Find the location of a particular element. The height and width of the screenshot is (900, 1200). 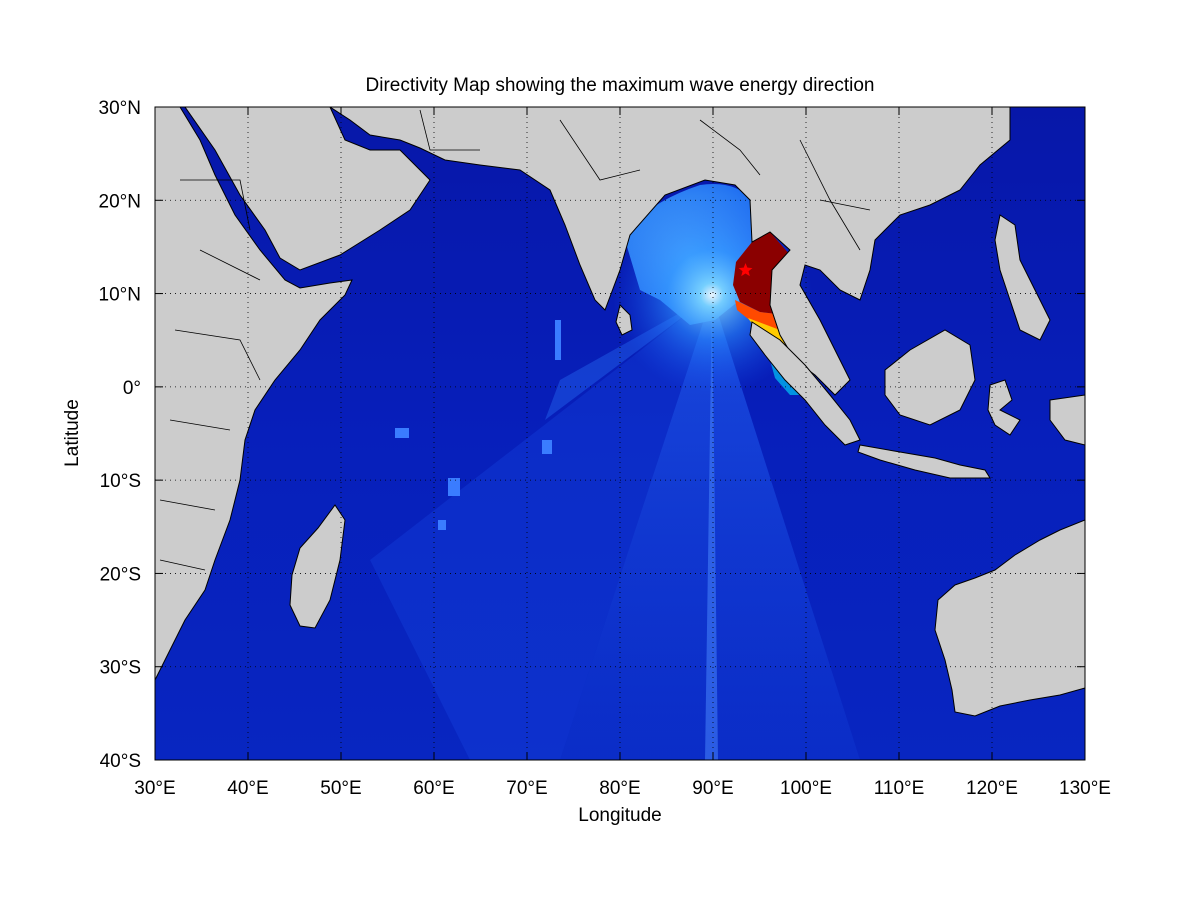

x-tick-label: 40°E is located at coordinates (247, 788).